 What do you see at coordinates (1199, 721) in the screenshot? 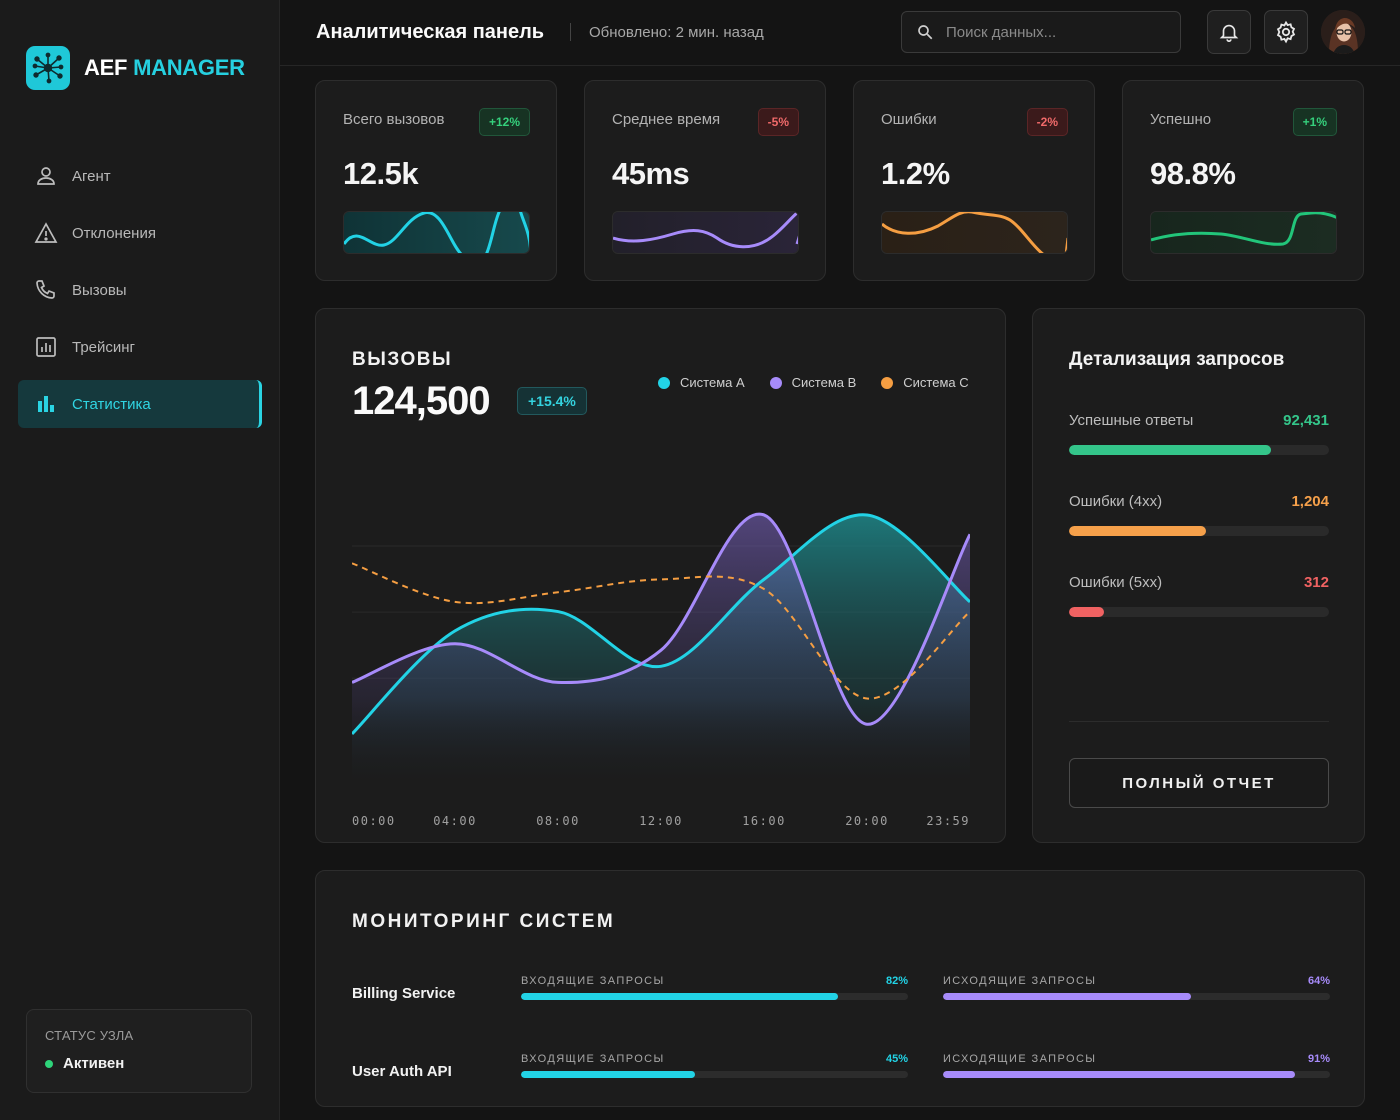
I see `details-divider` at bounding box center [1199, 721].